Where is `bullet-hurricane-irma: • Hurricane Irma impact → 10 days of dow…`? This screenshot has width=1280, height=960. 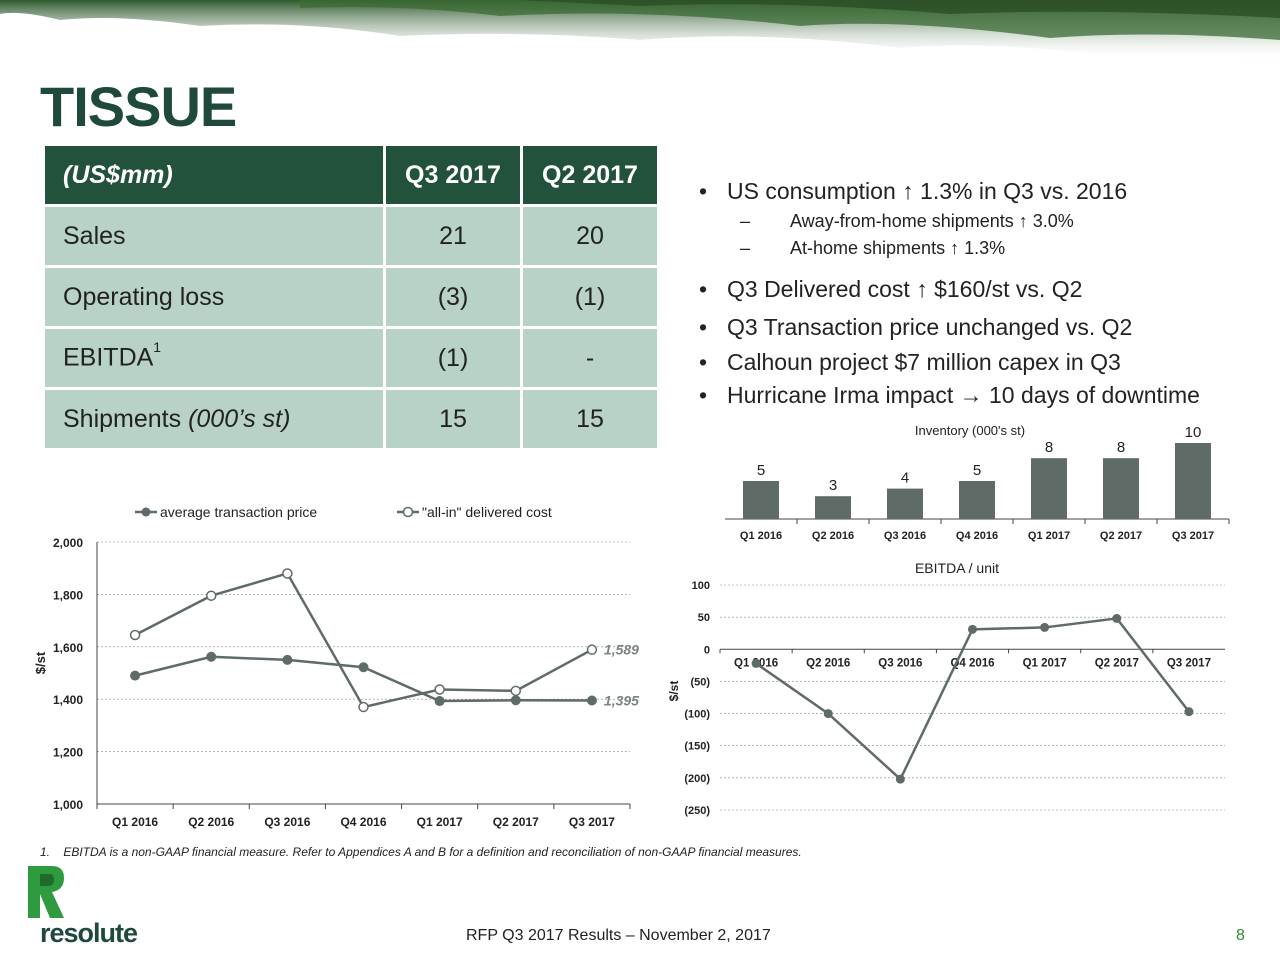 bullet-hurricane-irma: • Hurricane Irma impact → 10 days of dow… is located at coordinates (949, 395).